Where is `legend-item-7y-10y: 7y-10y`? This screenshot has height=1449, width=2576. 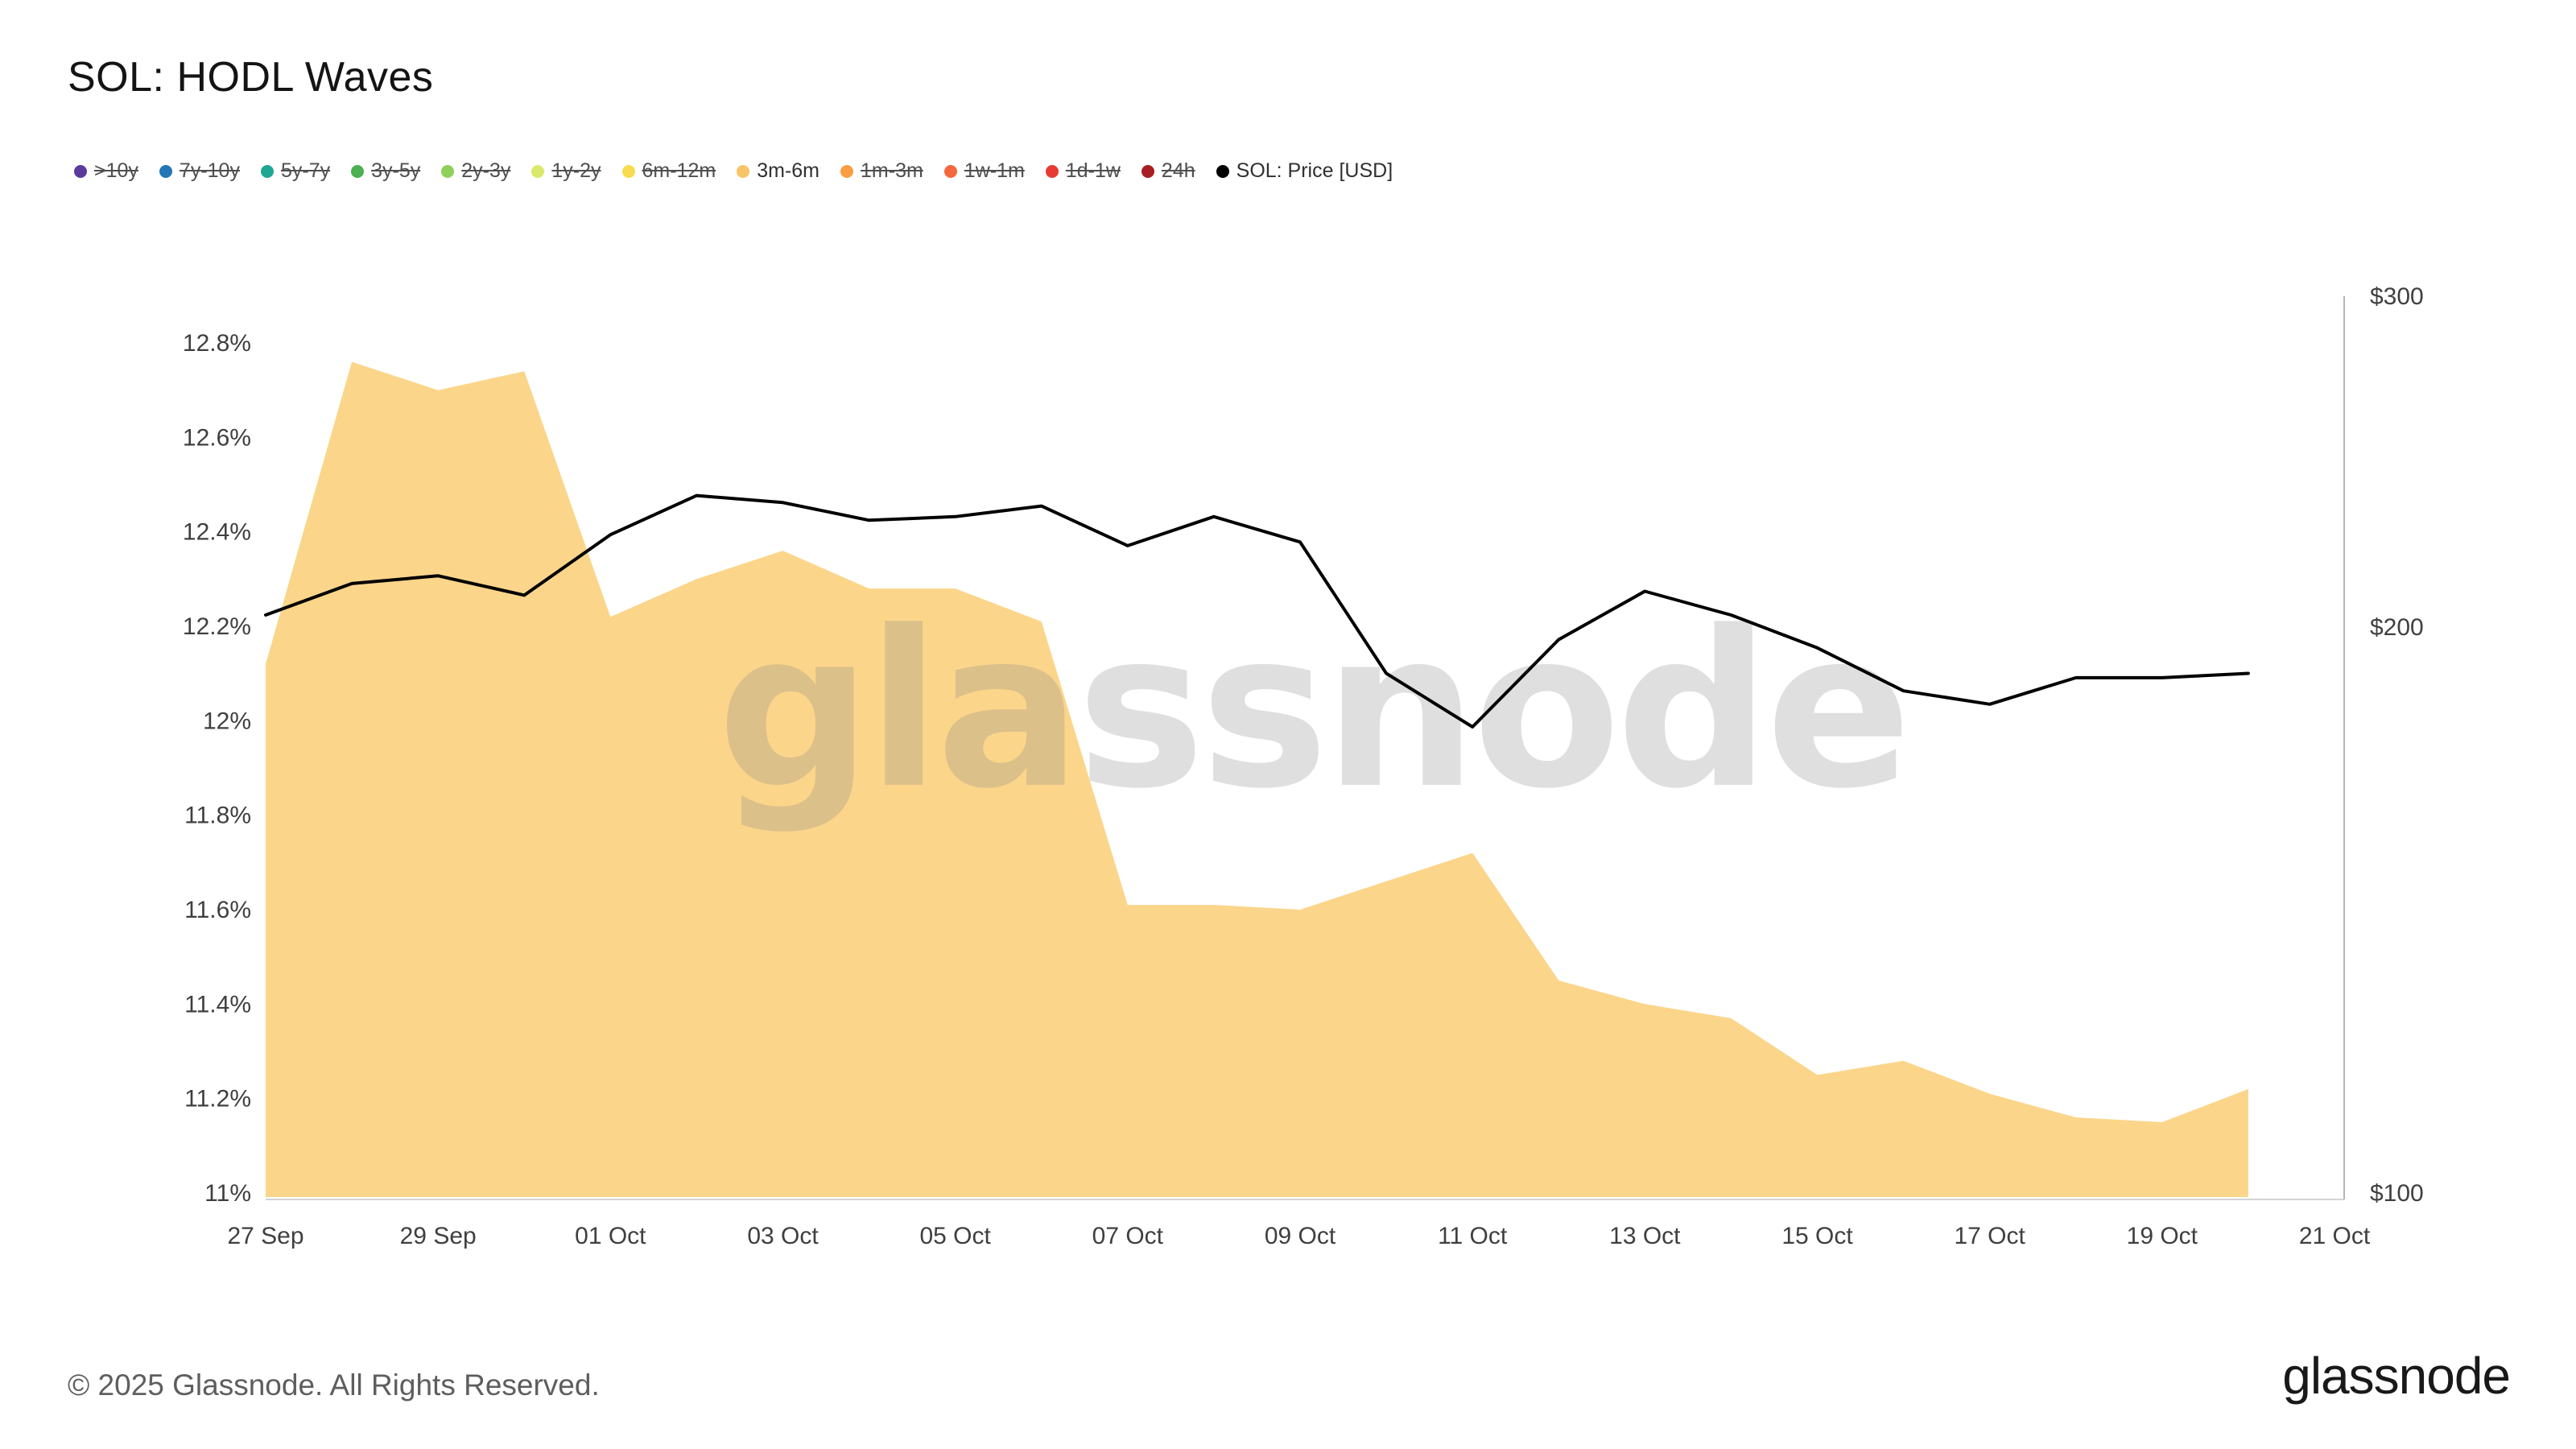 legend-item-7y-10y: 7y-10y is located at coordinates (199, 171).